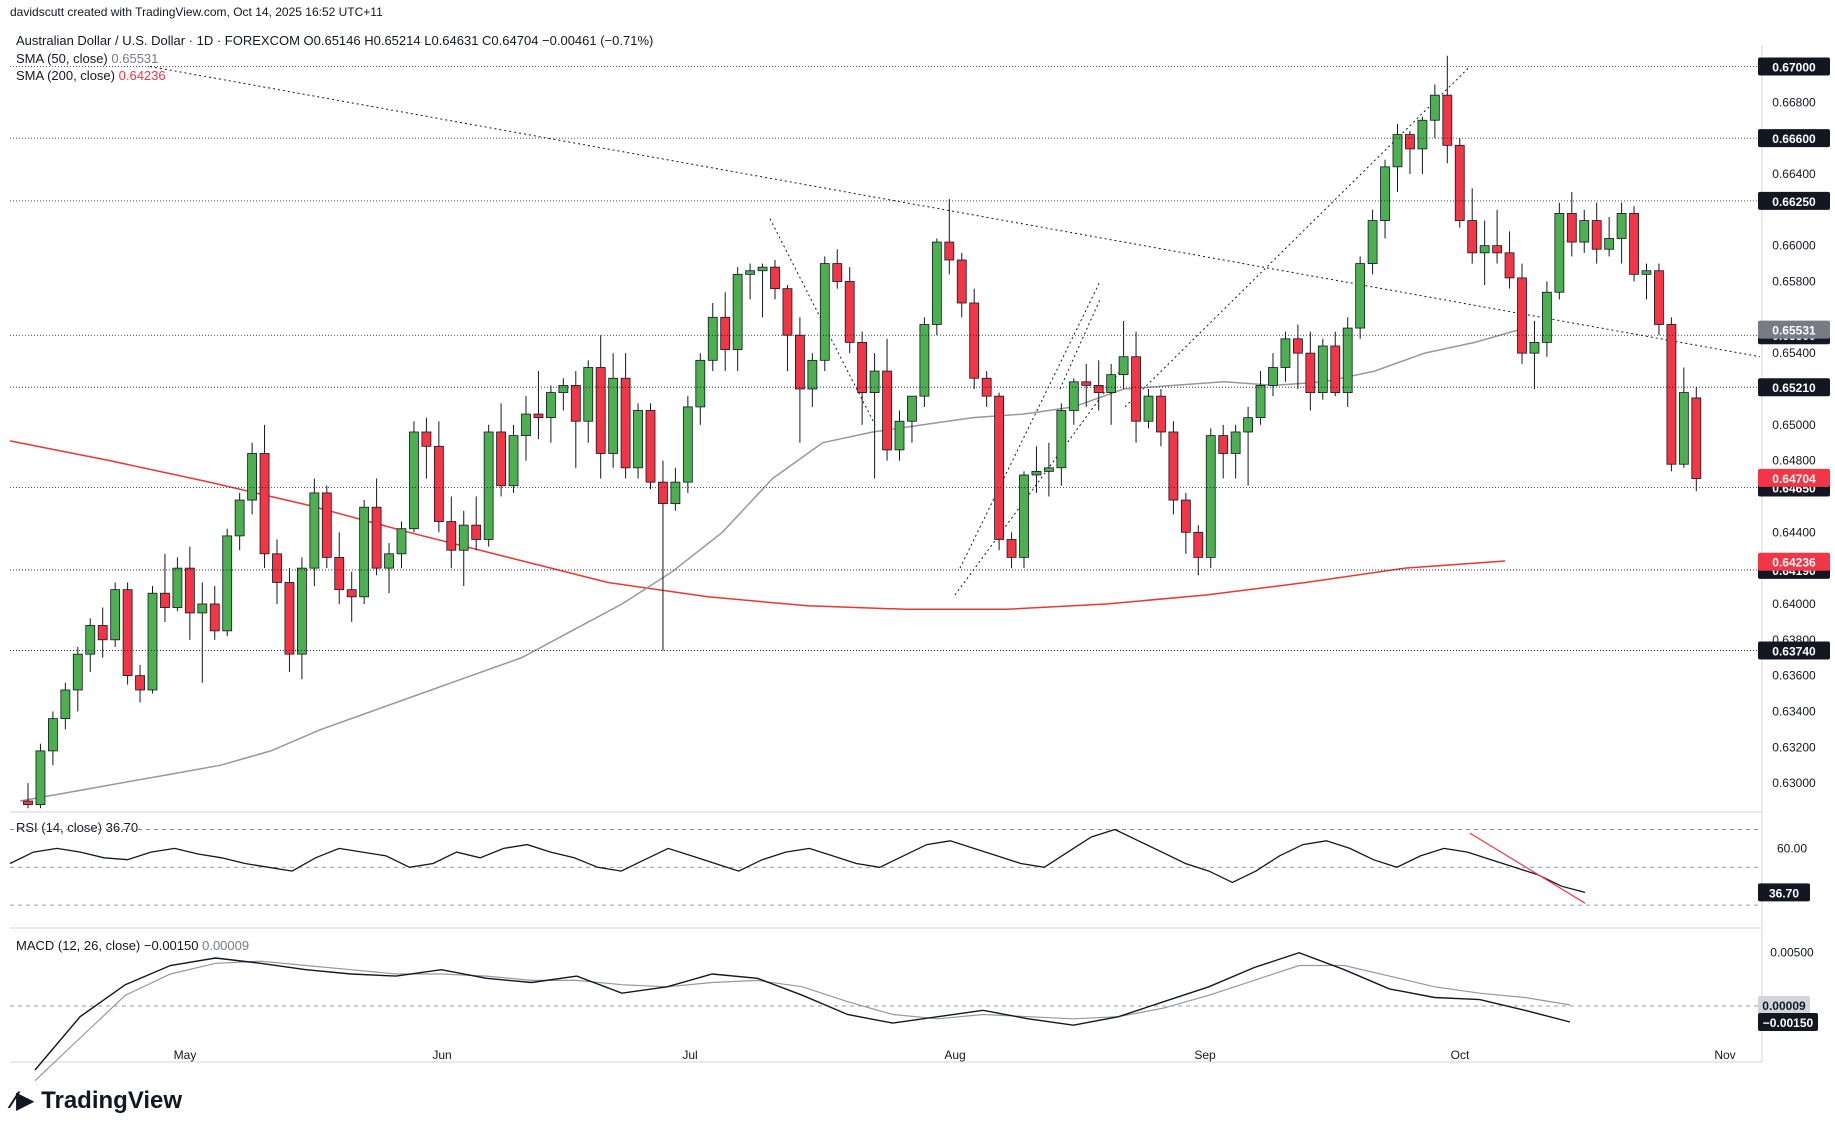 The height and width of the screenshot is (1126, 1835). What do you see at coordinates (1794, 461) in the screenshot?
I see `price-tick-label: 0.64800` at bounding box center [1794, 461].